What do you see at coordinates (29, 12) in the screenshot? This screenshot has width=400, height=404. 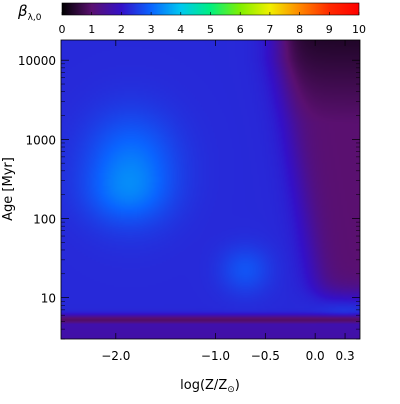 I see `colorbar-label: βλ,0` at bounding box center [29, 12].